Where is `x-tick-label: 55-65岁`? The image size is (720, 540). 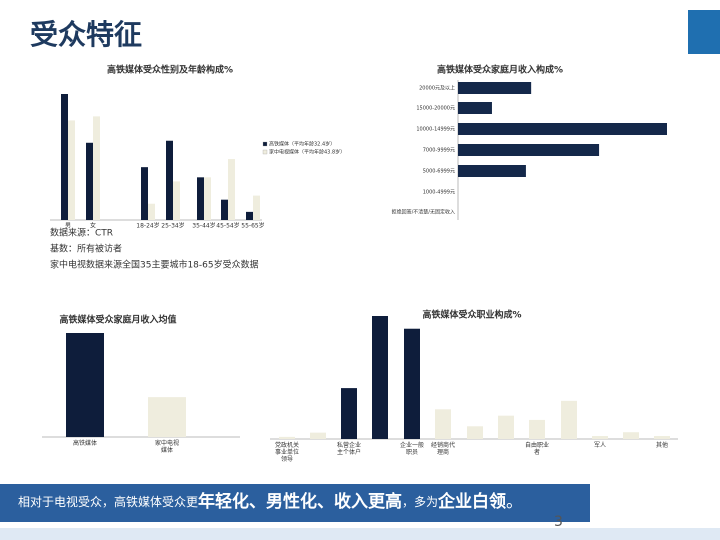 x-tick-label: 55-65岁 is located at coordinates (252, 226).